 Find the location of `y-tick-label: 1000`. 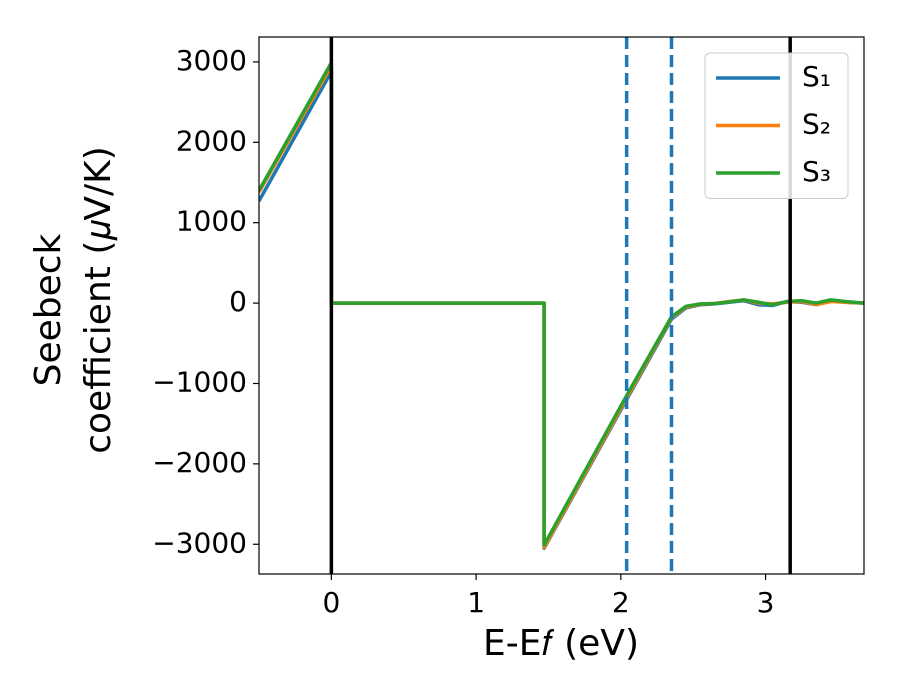

y-tick-label: 1000 is located at coordinates (211, 221).